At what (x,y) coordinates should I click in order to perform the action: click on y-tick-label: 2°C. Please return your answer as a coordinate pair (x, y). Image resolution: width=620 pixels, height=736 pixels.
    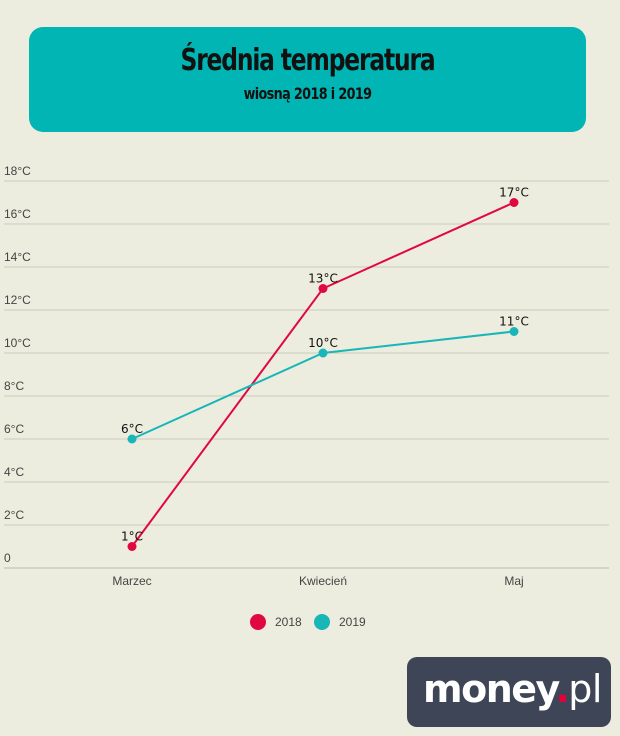
    Looking at the image, I should click on (14, 515).